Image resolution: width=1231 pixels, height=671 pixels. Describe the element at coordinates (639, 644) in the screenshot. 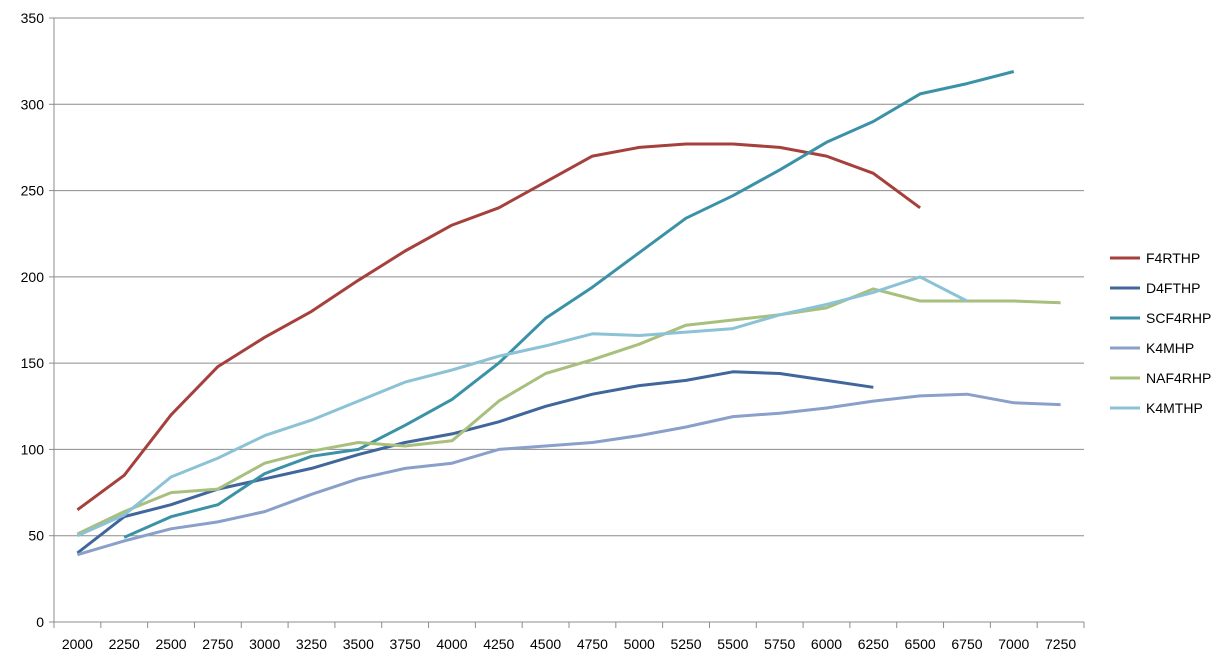

I see `x-tick-label: 5000` at that location.